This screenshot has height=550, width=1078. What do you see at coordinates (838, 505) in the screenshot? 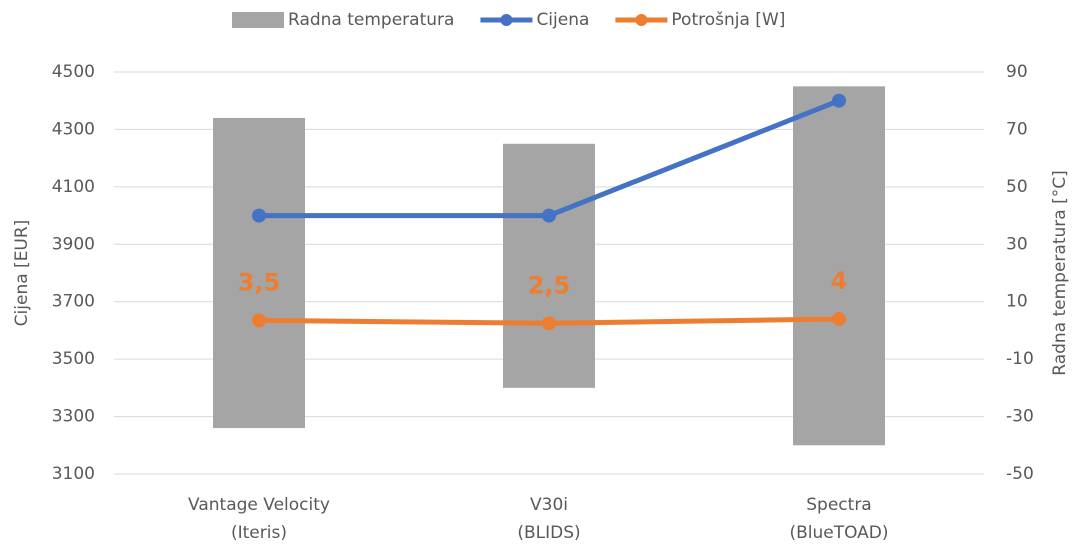
I see `x-tick-label: Spectra` at bounding box center [838, 505].